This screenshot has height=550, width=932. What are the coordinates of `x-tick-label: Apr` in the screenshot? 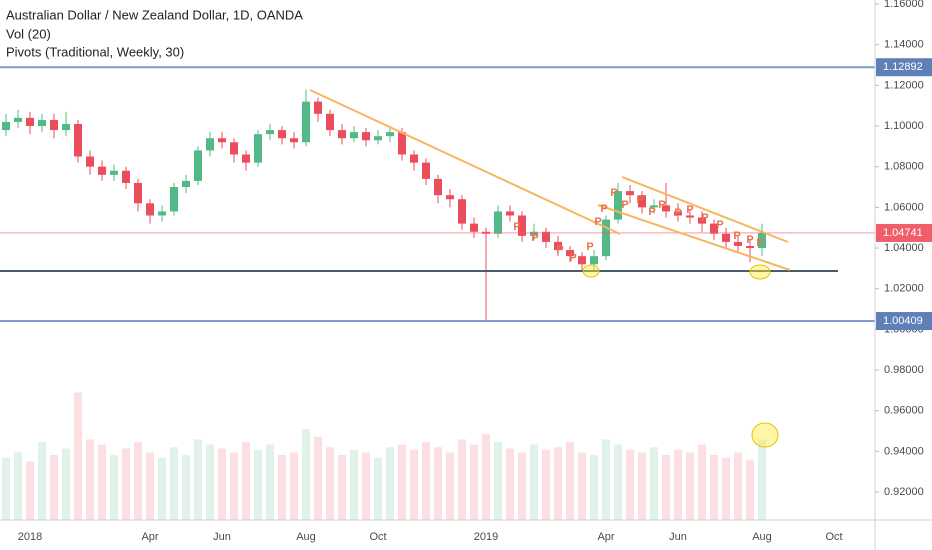 It's located at (605, 537).